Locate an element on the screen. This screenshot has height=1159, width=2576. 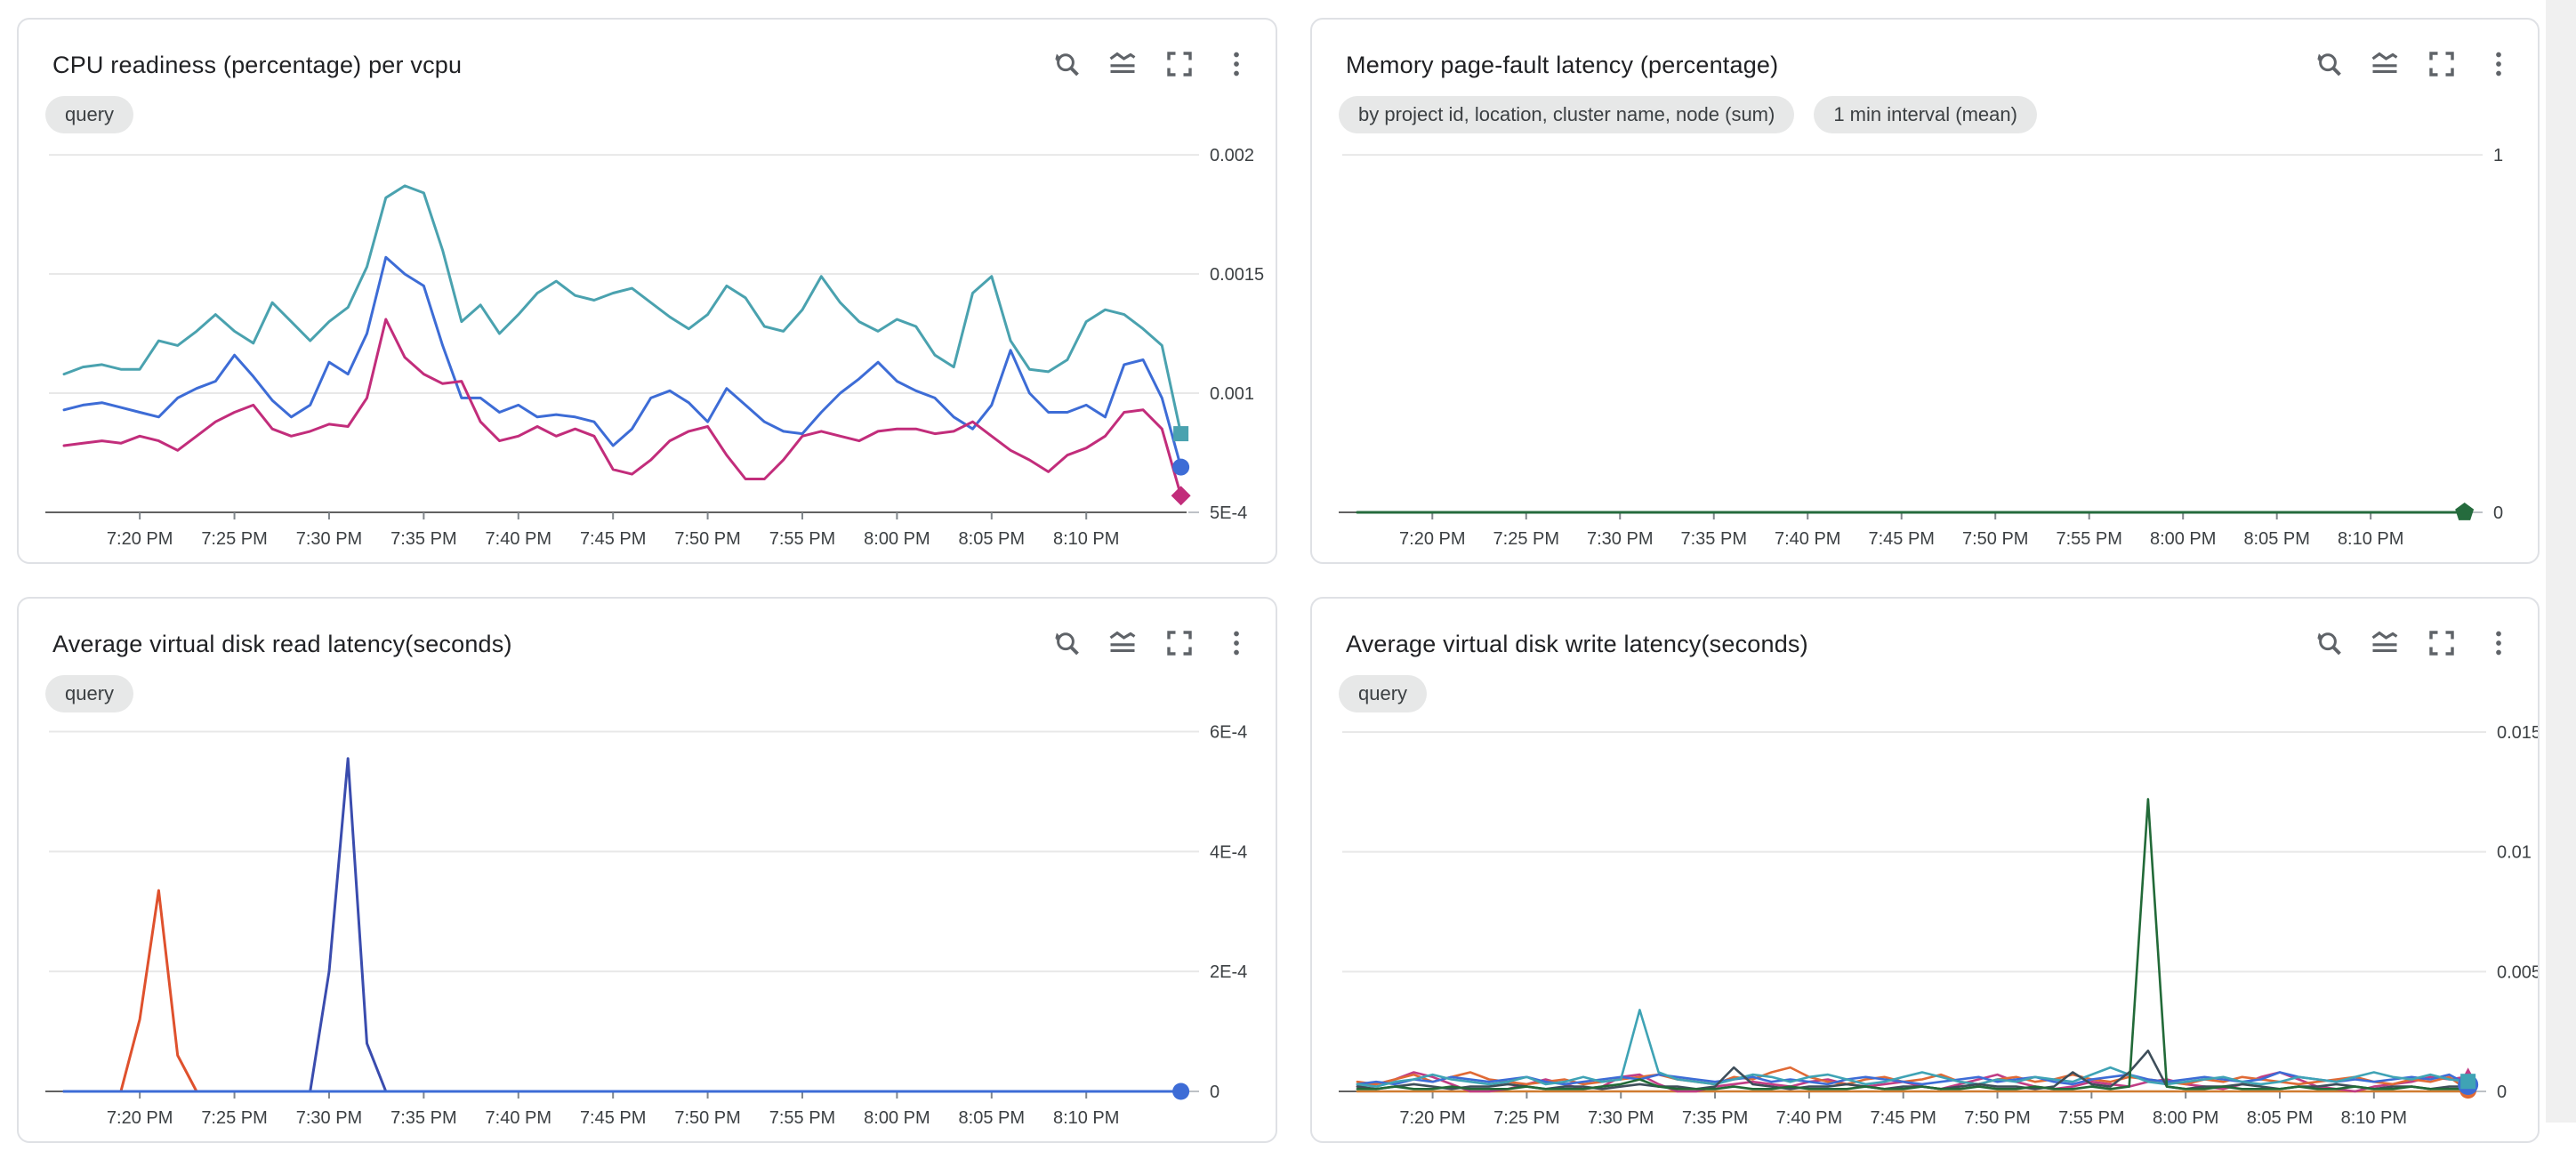
svg-text: 4E-4 is located at coordinates (1228, 852).